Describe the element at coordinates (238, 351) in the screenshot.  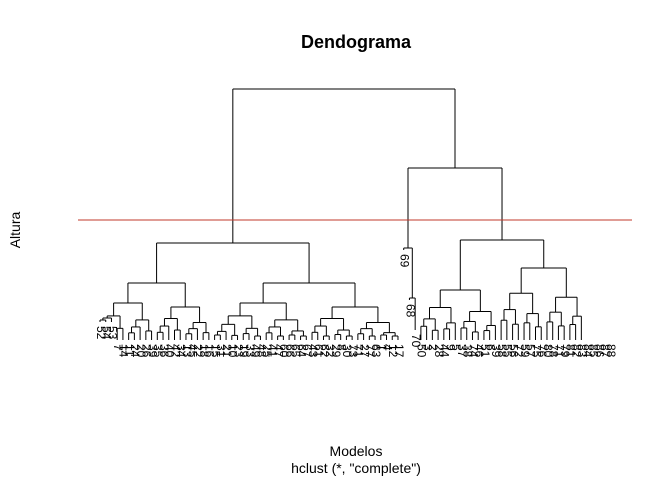
I see `leaf-label: 23` at that location.